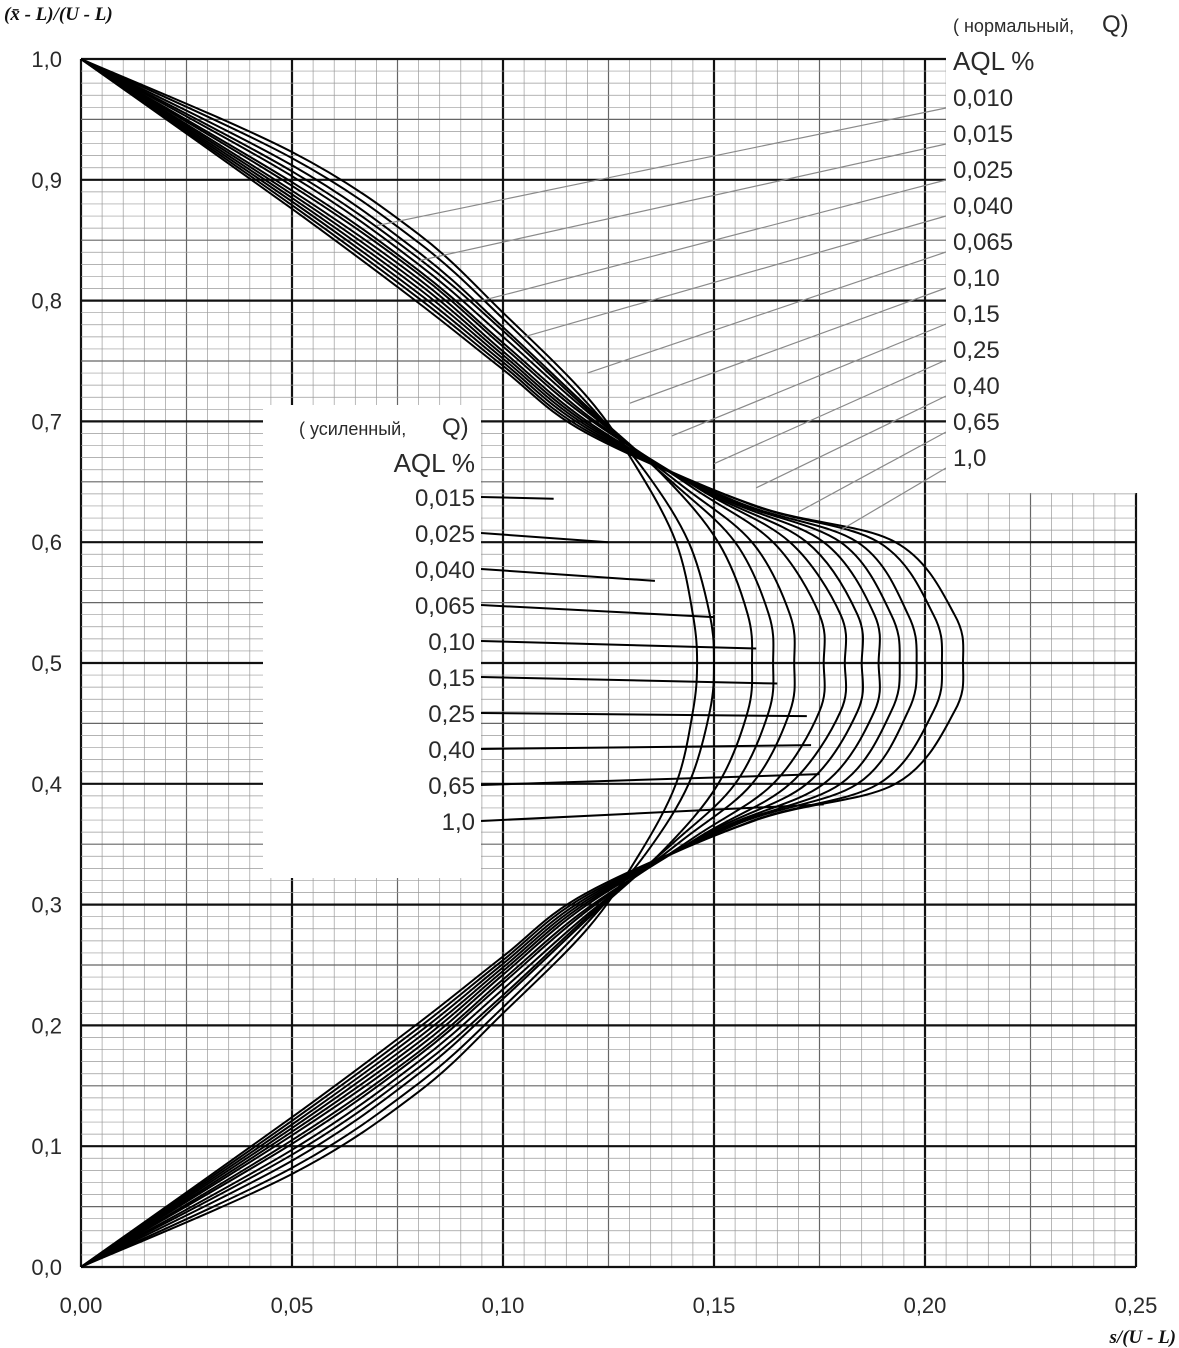 The height and width of the screenshot is (1348, 1179). I want to click on x-tick-label: 0,05, so click(292, 1305).